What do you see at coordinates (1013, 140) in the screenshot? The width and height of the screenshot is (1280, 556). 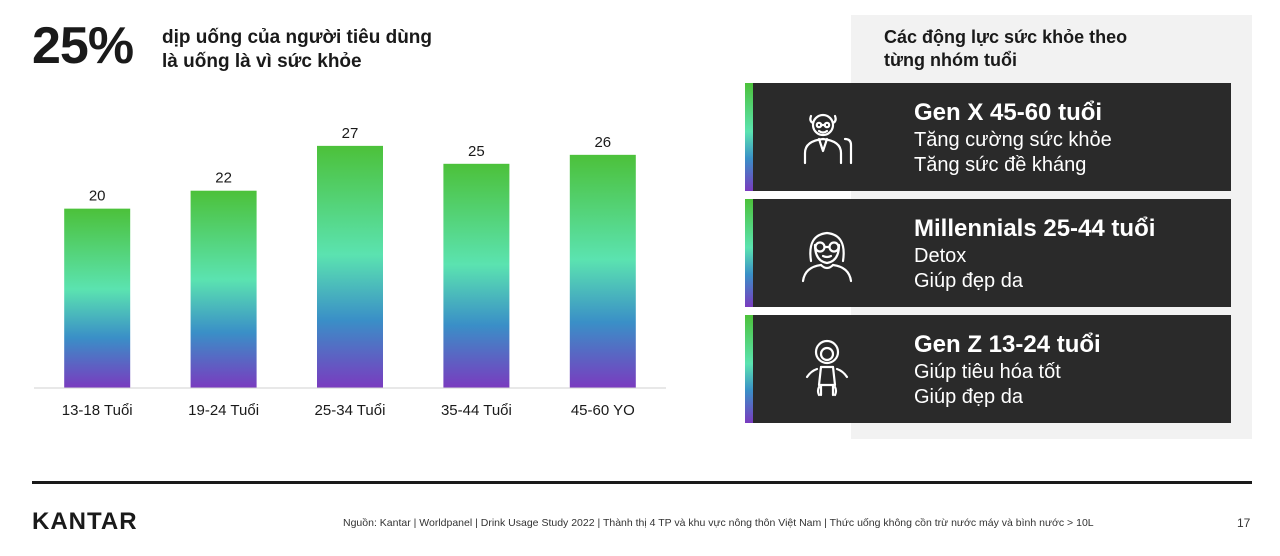 I see `card-line-1: Tăng cường sức khỏe` at bounding box center [1013, 140].